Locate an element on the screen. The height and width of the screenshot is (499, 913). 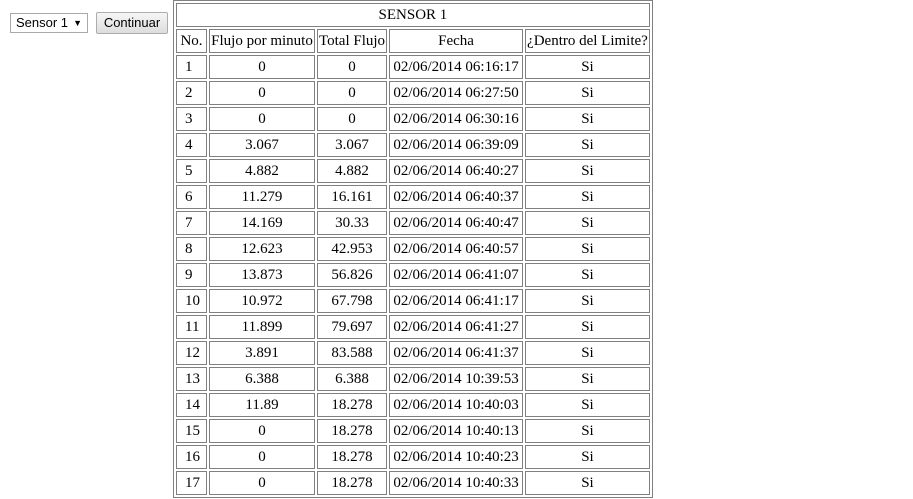
cell-fecha: 02/06/2014 06:40:37 is located at coordinates (456, 197).